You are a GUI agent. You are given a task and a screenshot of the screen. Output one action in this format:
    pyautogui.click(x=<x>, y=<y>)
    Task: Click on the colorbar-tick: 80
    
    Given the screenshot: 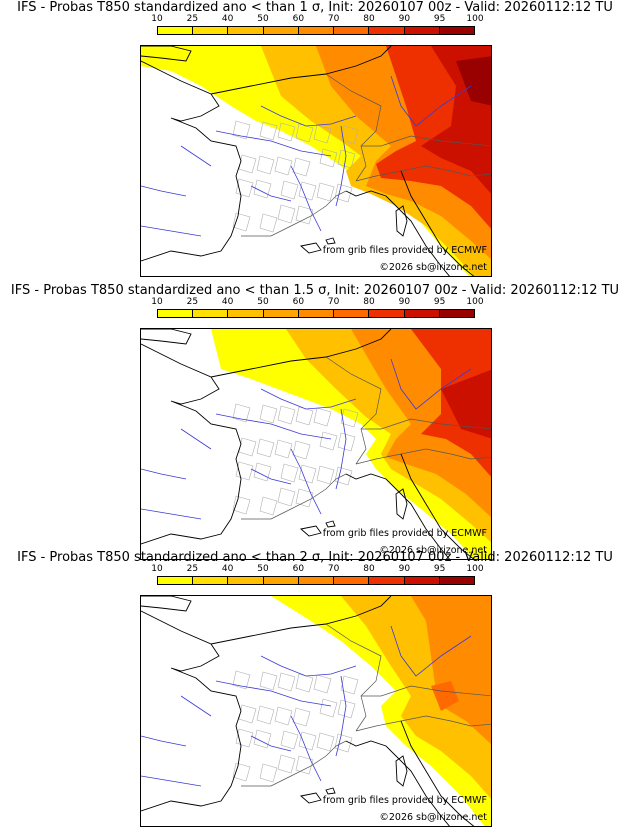 What is the action you would take?
    pyautogui.click(x=369, y=569)
    